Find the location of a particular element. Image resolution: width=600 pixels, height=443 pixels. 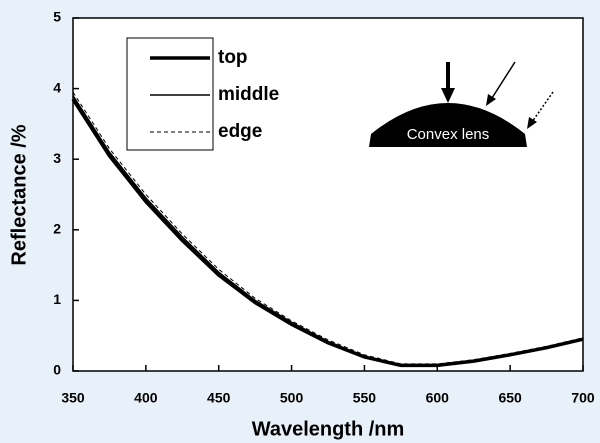

x-axis-title: Wavelength /nm is located at coordinates (328, 429).